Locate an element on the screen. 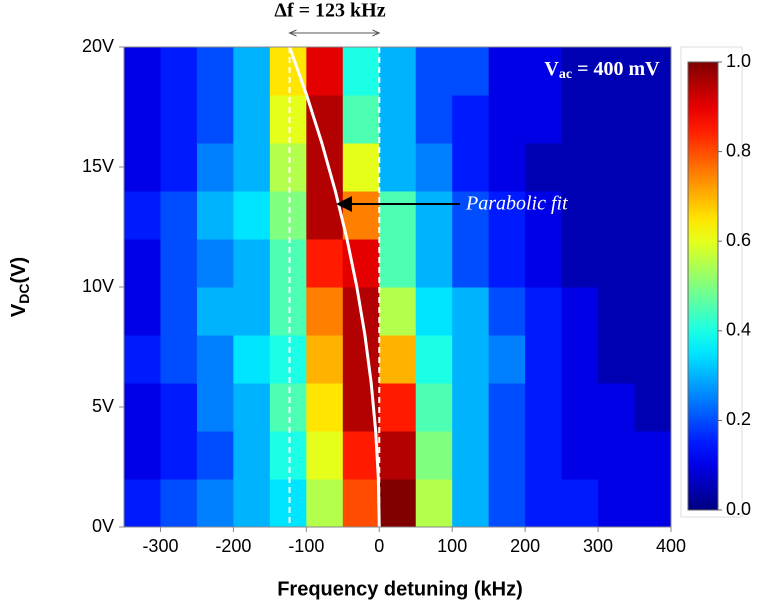 The height and width of the screenshot is (610, 759). x-tick-label: 400 is located at coordinates (671, 546).